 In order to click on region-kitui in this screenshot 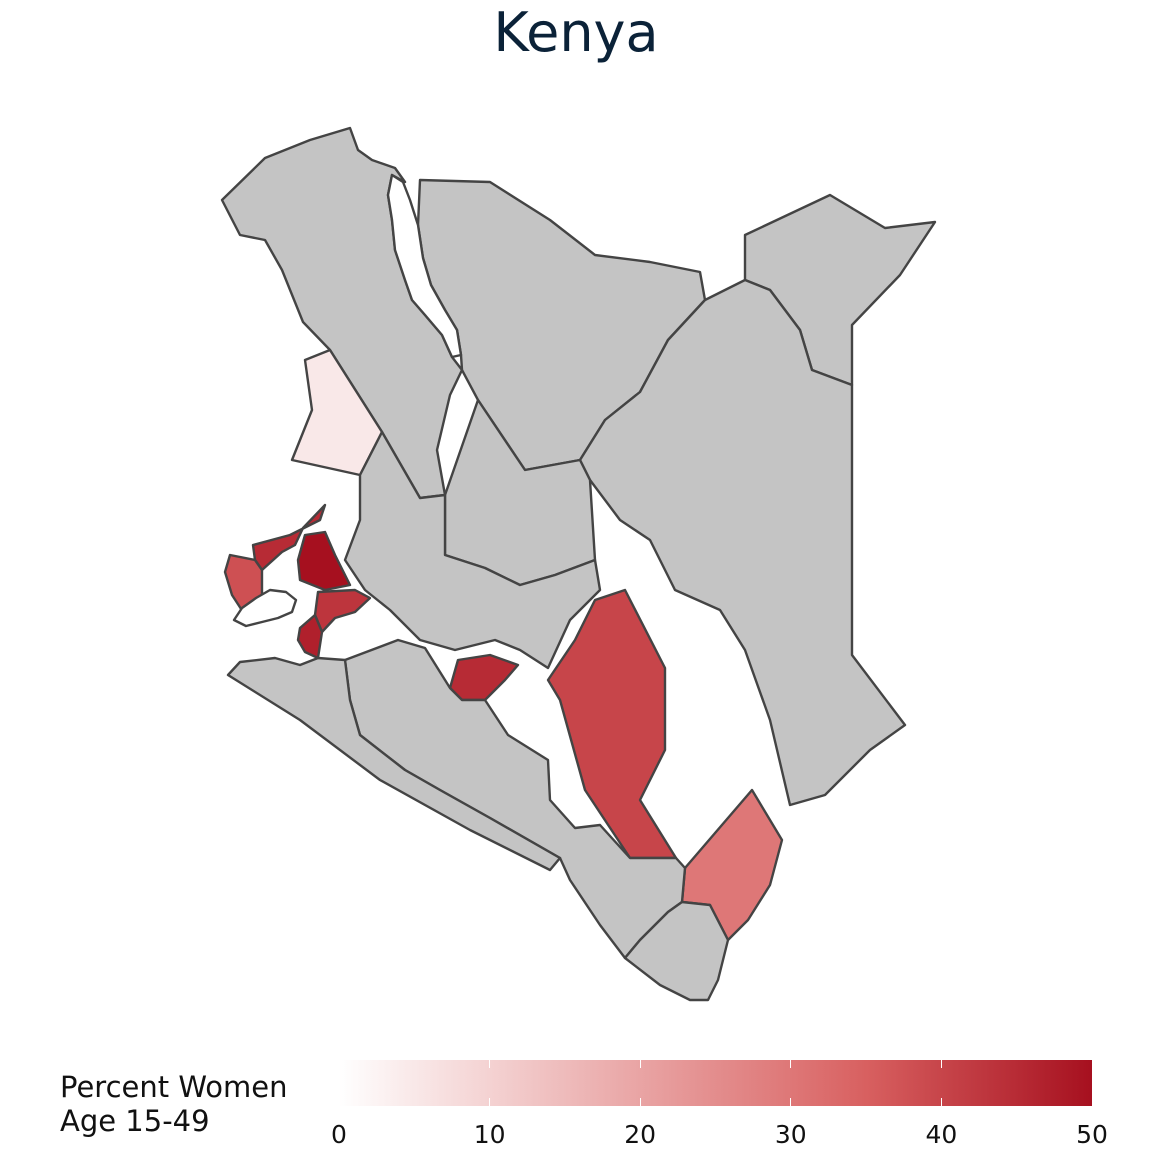, I will do `click(612, 724)`.